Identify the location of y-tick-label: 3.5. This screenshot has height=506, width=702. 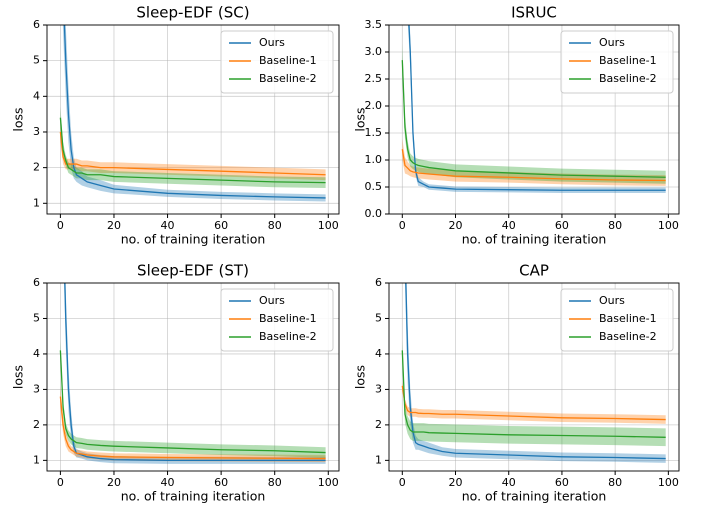
(374, 24).